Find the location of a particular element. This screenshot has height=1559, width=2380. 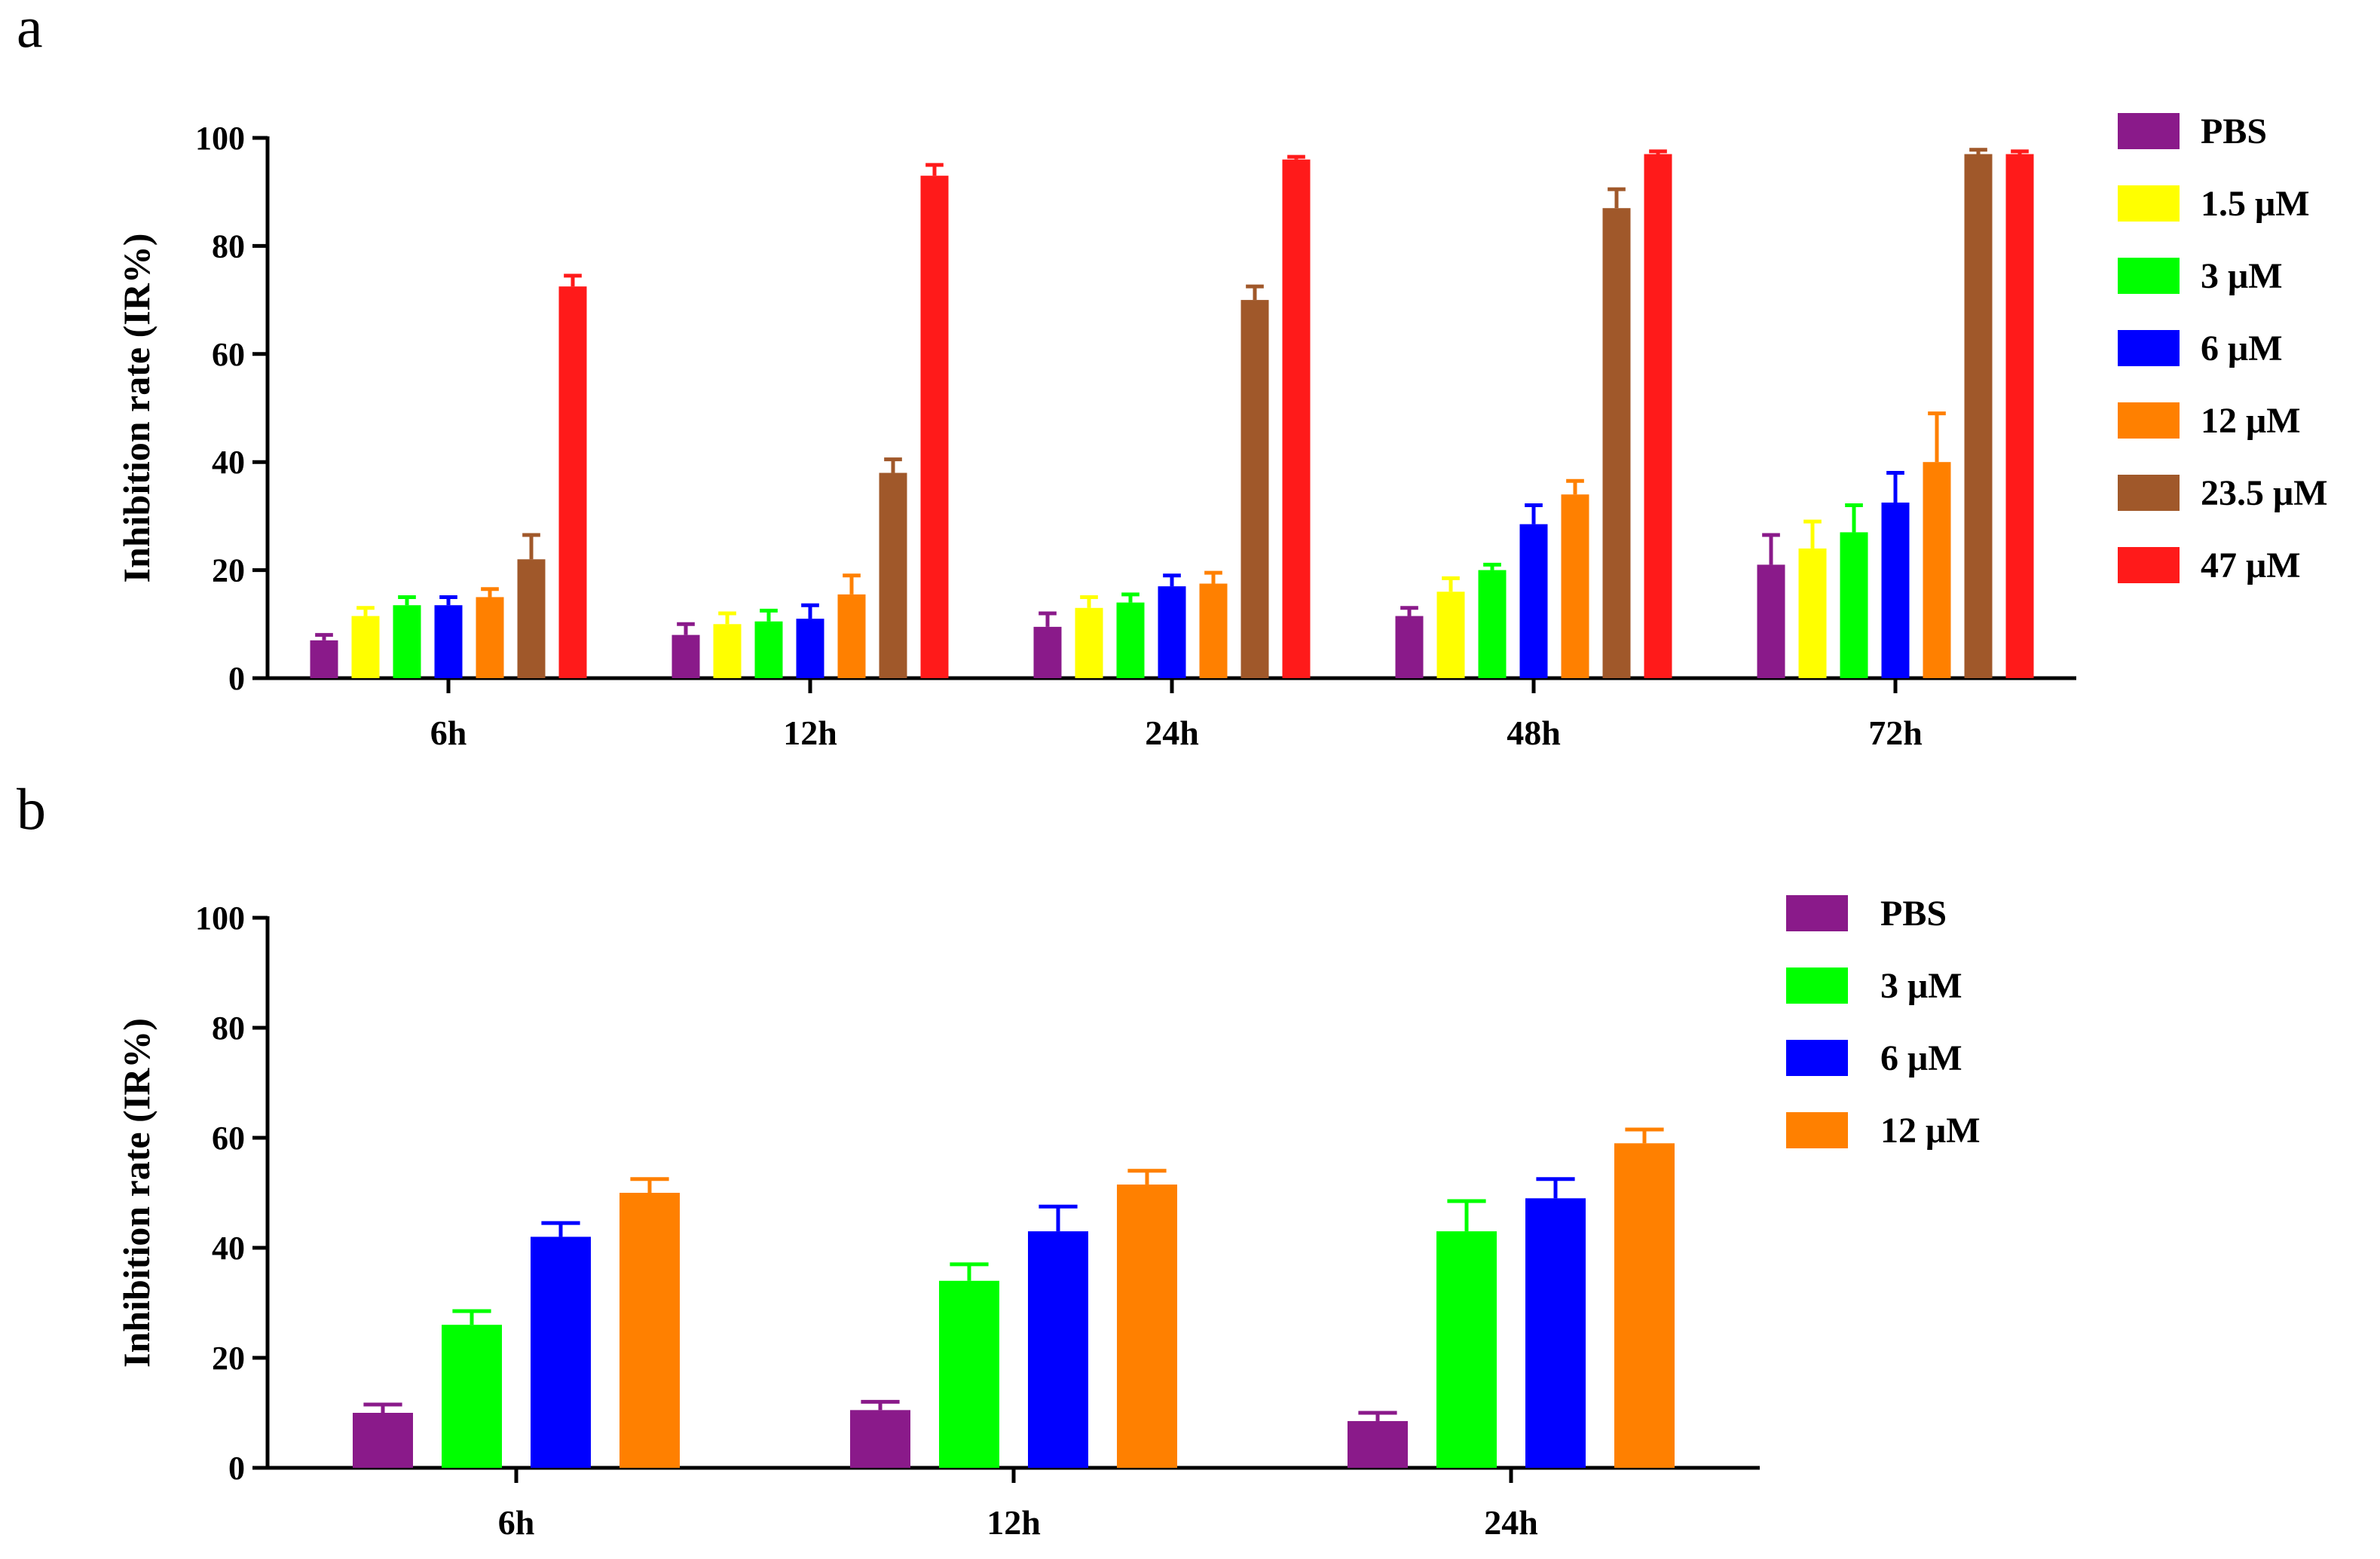

panel-b-y-tick-label: 60 is located at coordinates (228, 1138).